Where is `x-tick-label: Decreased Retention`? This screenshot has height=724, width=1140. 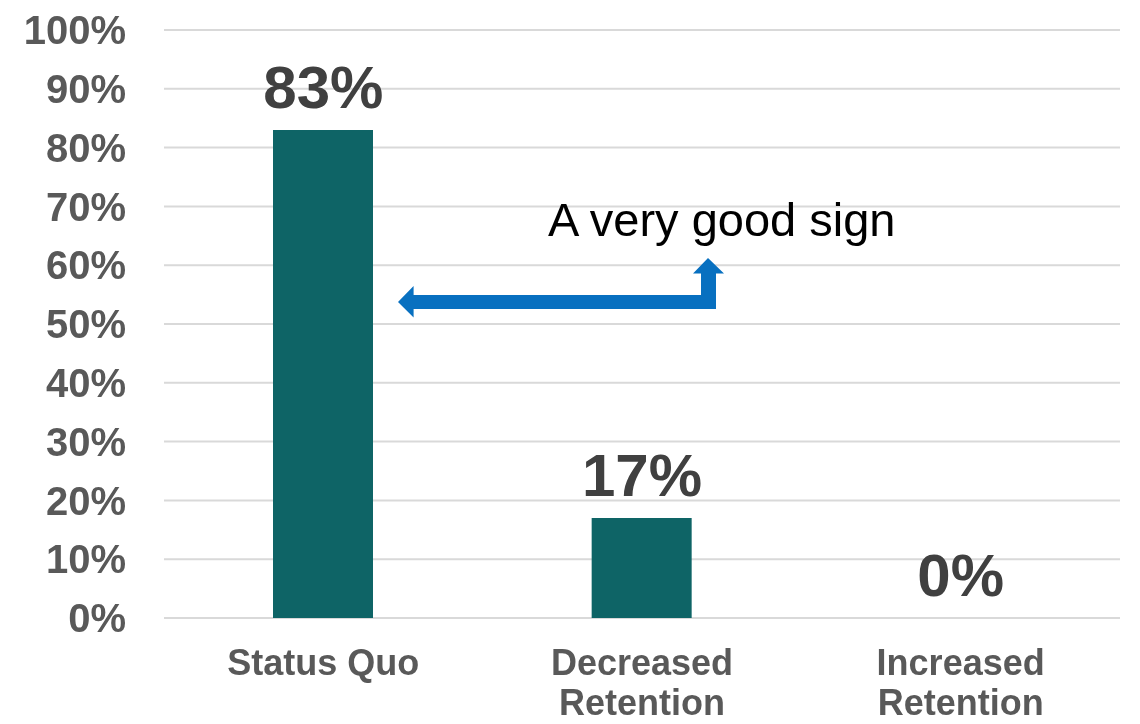 x-tick-label: Decreased Retention is located at coordinates (642, 682).